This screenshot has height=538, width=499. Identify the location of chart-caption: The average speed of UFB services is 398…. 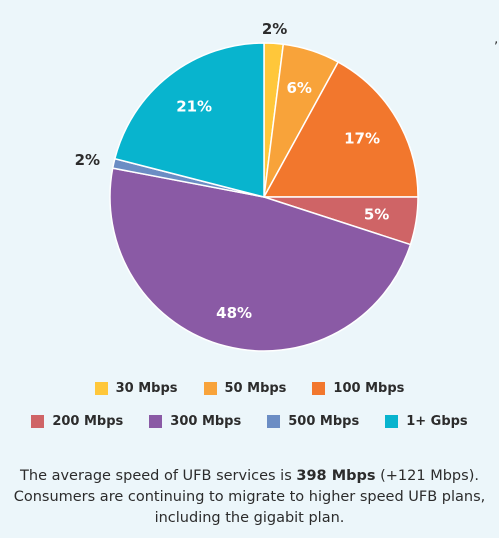
(249, 497).